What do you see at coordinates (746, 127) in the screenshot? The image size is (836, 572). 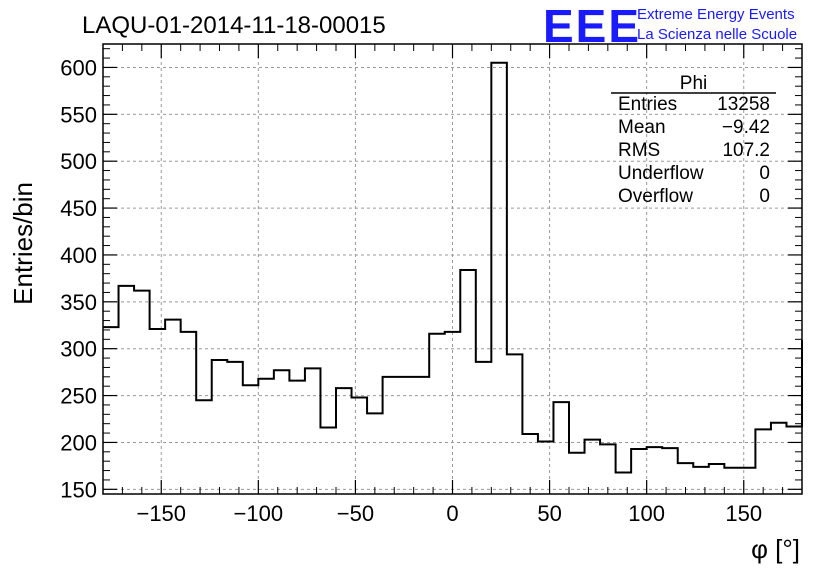 I see `stats-value: −9.42` at bounding box center [746, 127].